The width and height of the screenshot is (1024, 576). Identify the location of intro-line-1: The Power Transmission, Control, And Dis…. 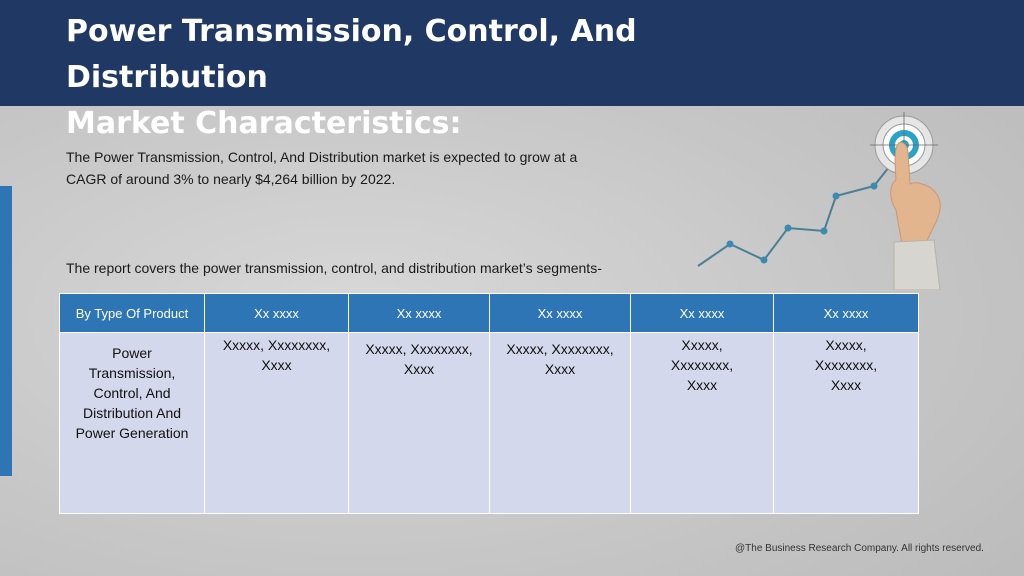
(322, 157).